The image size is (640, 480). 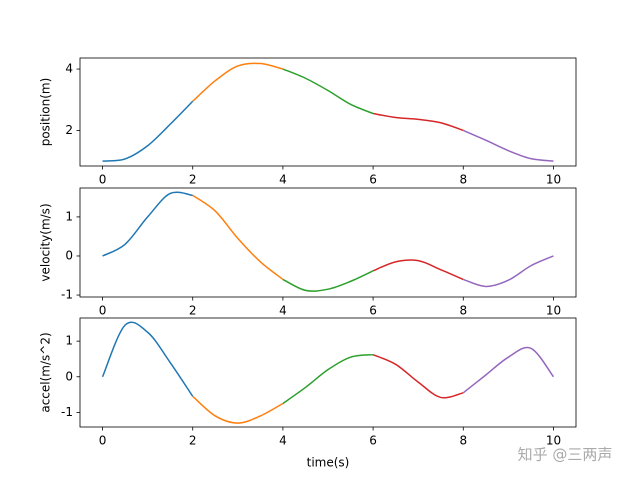 What do you see at coordinates (565, 455) in the screenshot?
I see `watermark: 知乎 @三两声` at bounding box center [565, 455].